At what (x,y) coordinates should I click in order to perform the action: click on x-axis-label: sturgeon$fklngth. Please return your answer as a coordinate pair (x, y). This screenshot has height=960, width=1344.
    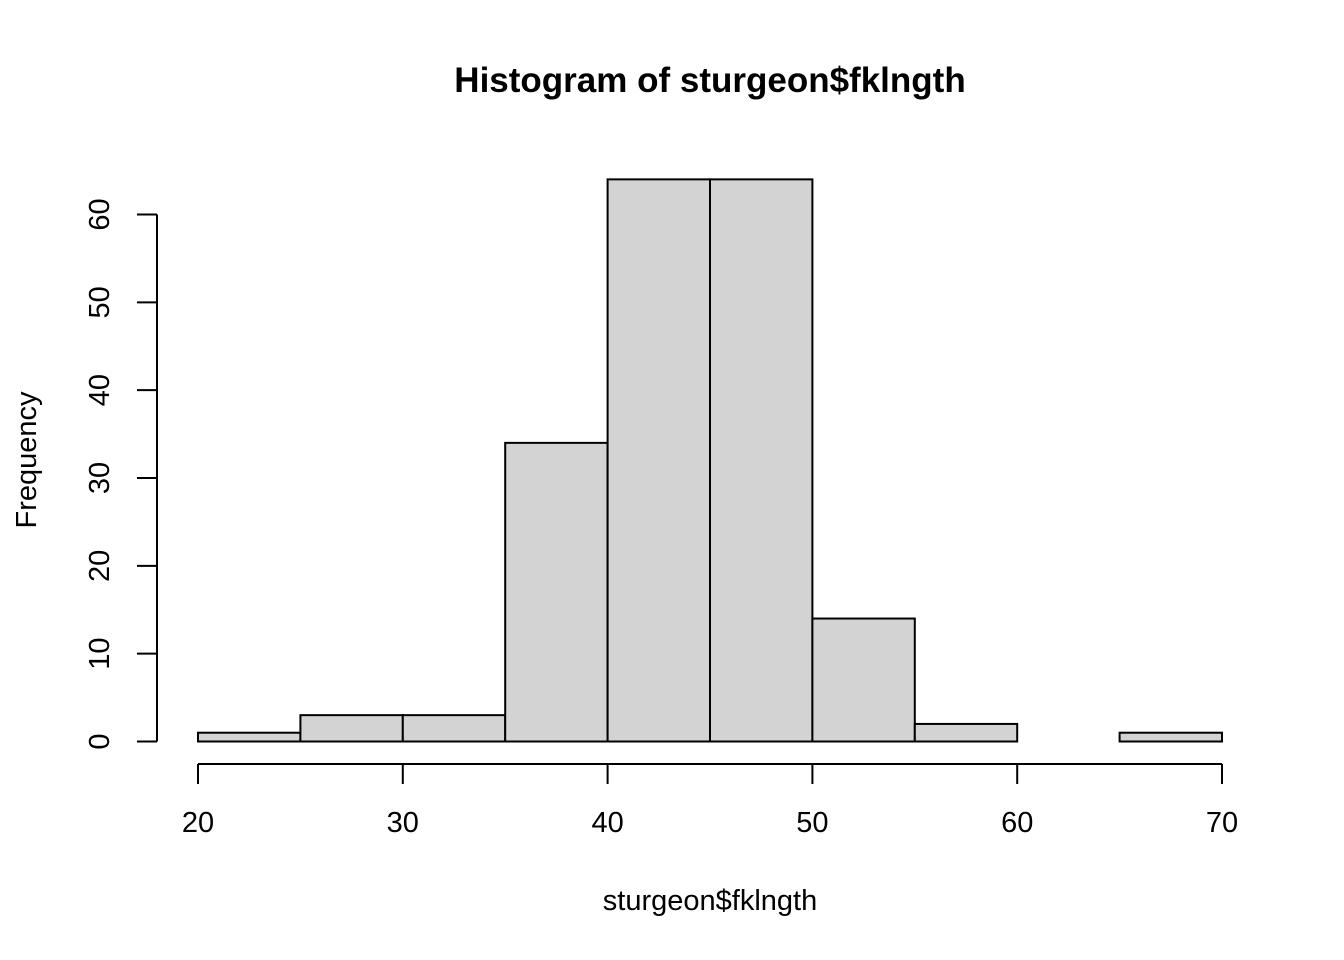
    Looking at the image, I should click on (710, 901).